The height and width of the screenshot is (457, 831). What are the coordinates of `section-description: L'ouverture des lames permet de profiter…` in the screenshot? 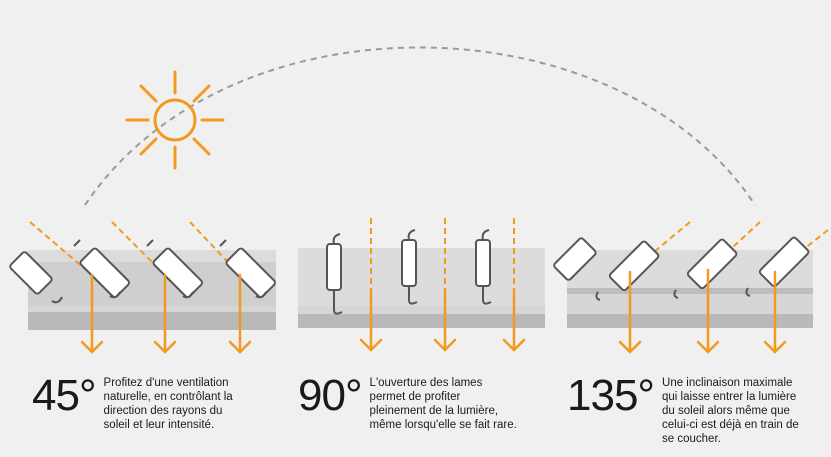 It's located at (443, 404).